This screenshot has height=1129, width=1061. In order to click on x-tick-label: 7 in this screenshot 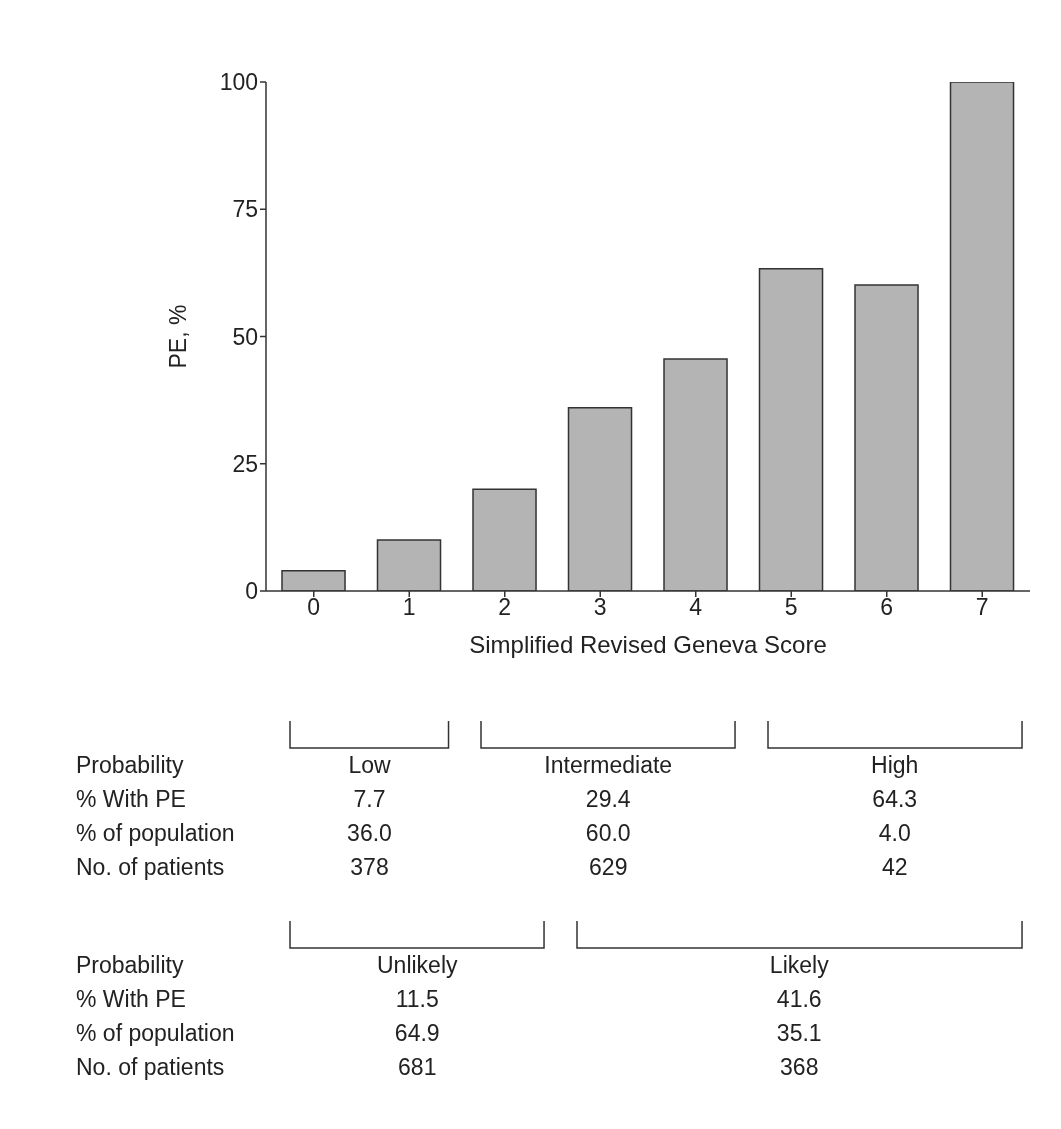, I will do `click(982, 607)`.